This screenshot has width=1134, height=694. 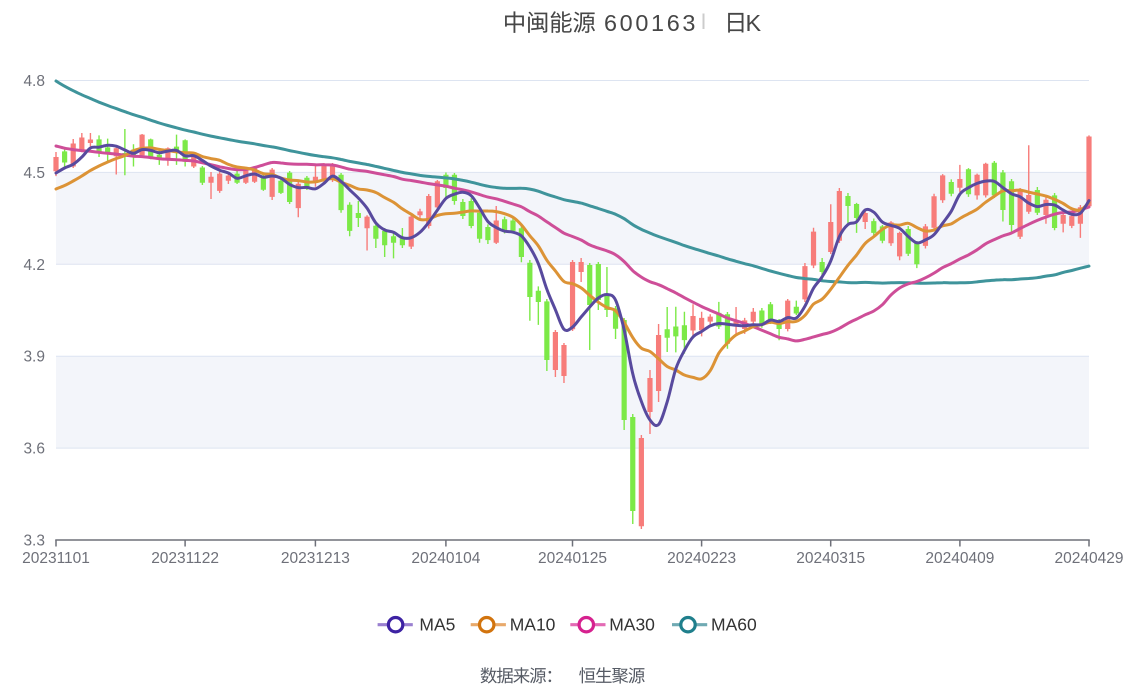 I want to click on svg-text: K, so click(x=754, y=23).